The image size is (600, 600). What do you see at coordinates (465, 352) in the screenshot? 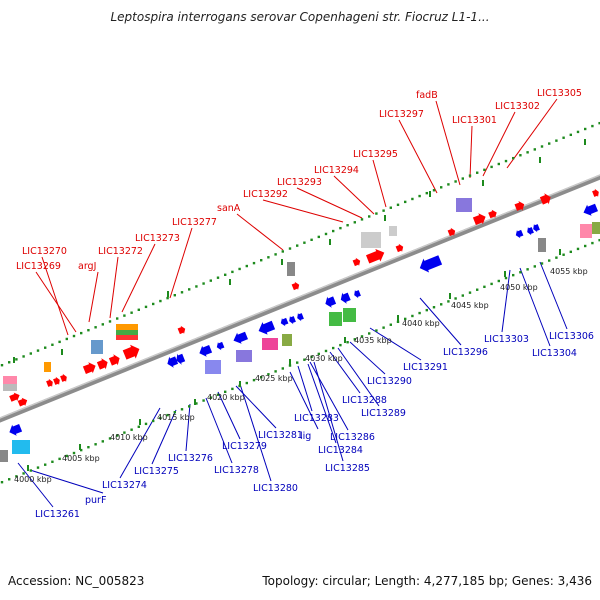
I see `gene-label-lower: LIC13296` at bounding box center [465, 352].